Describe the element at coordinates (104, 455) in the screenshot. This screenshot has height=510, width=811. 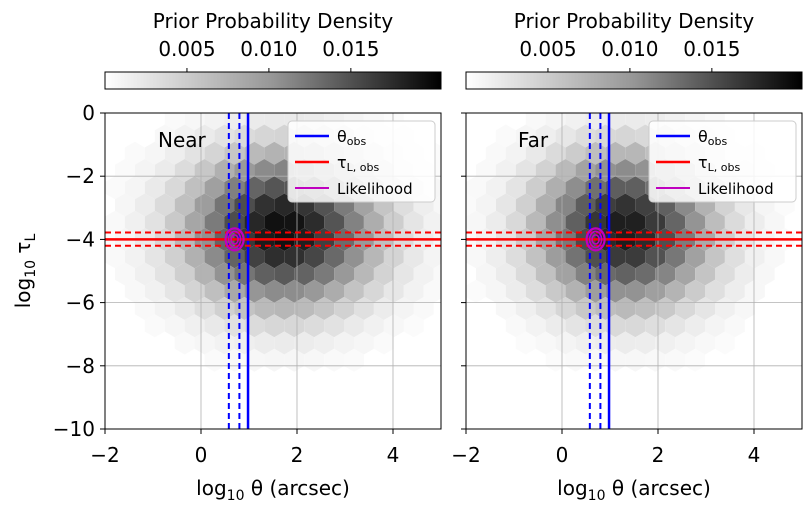
I see `x-tick-label: −2` at that location.